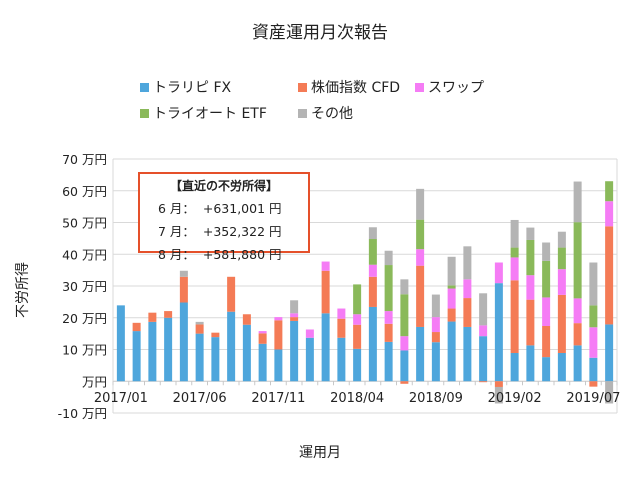  I want to click on y-tick-label: -10 万円, so click(82, 413).